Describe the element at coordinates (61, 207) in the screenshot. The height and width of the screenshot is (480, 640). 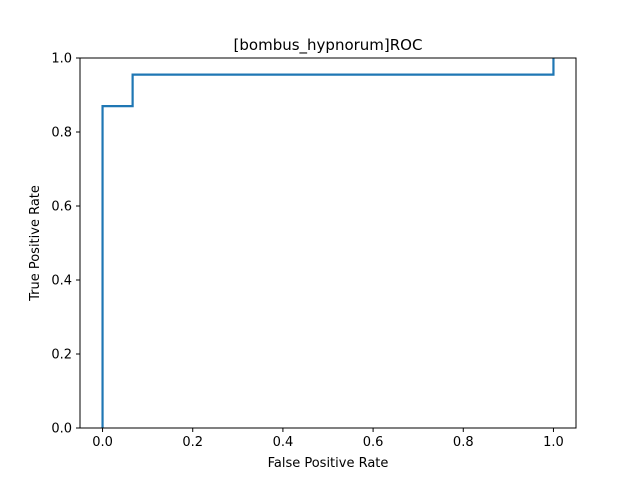
I see `y-tick-label: 0.6` at that location.